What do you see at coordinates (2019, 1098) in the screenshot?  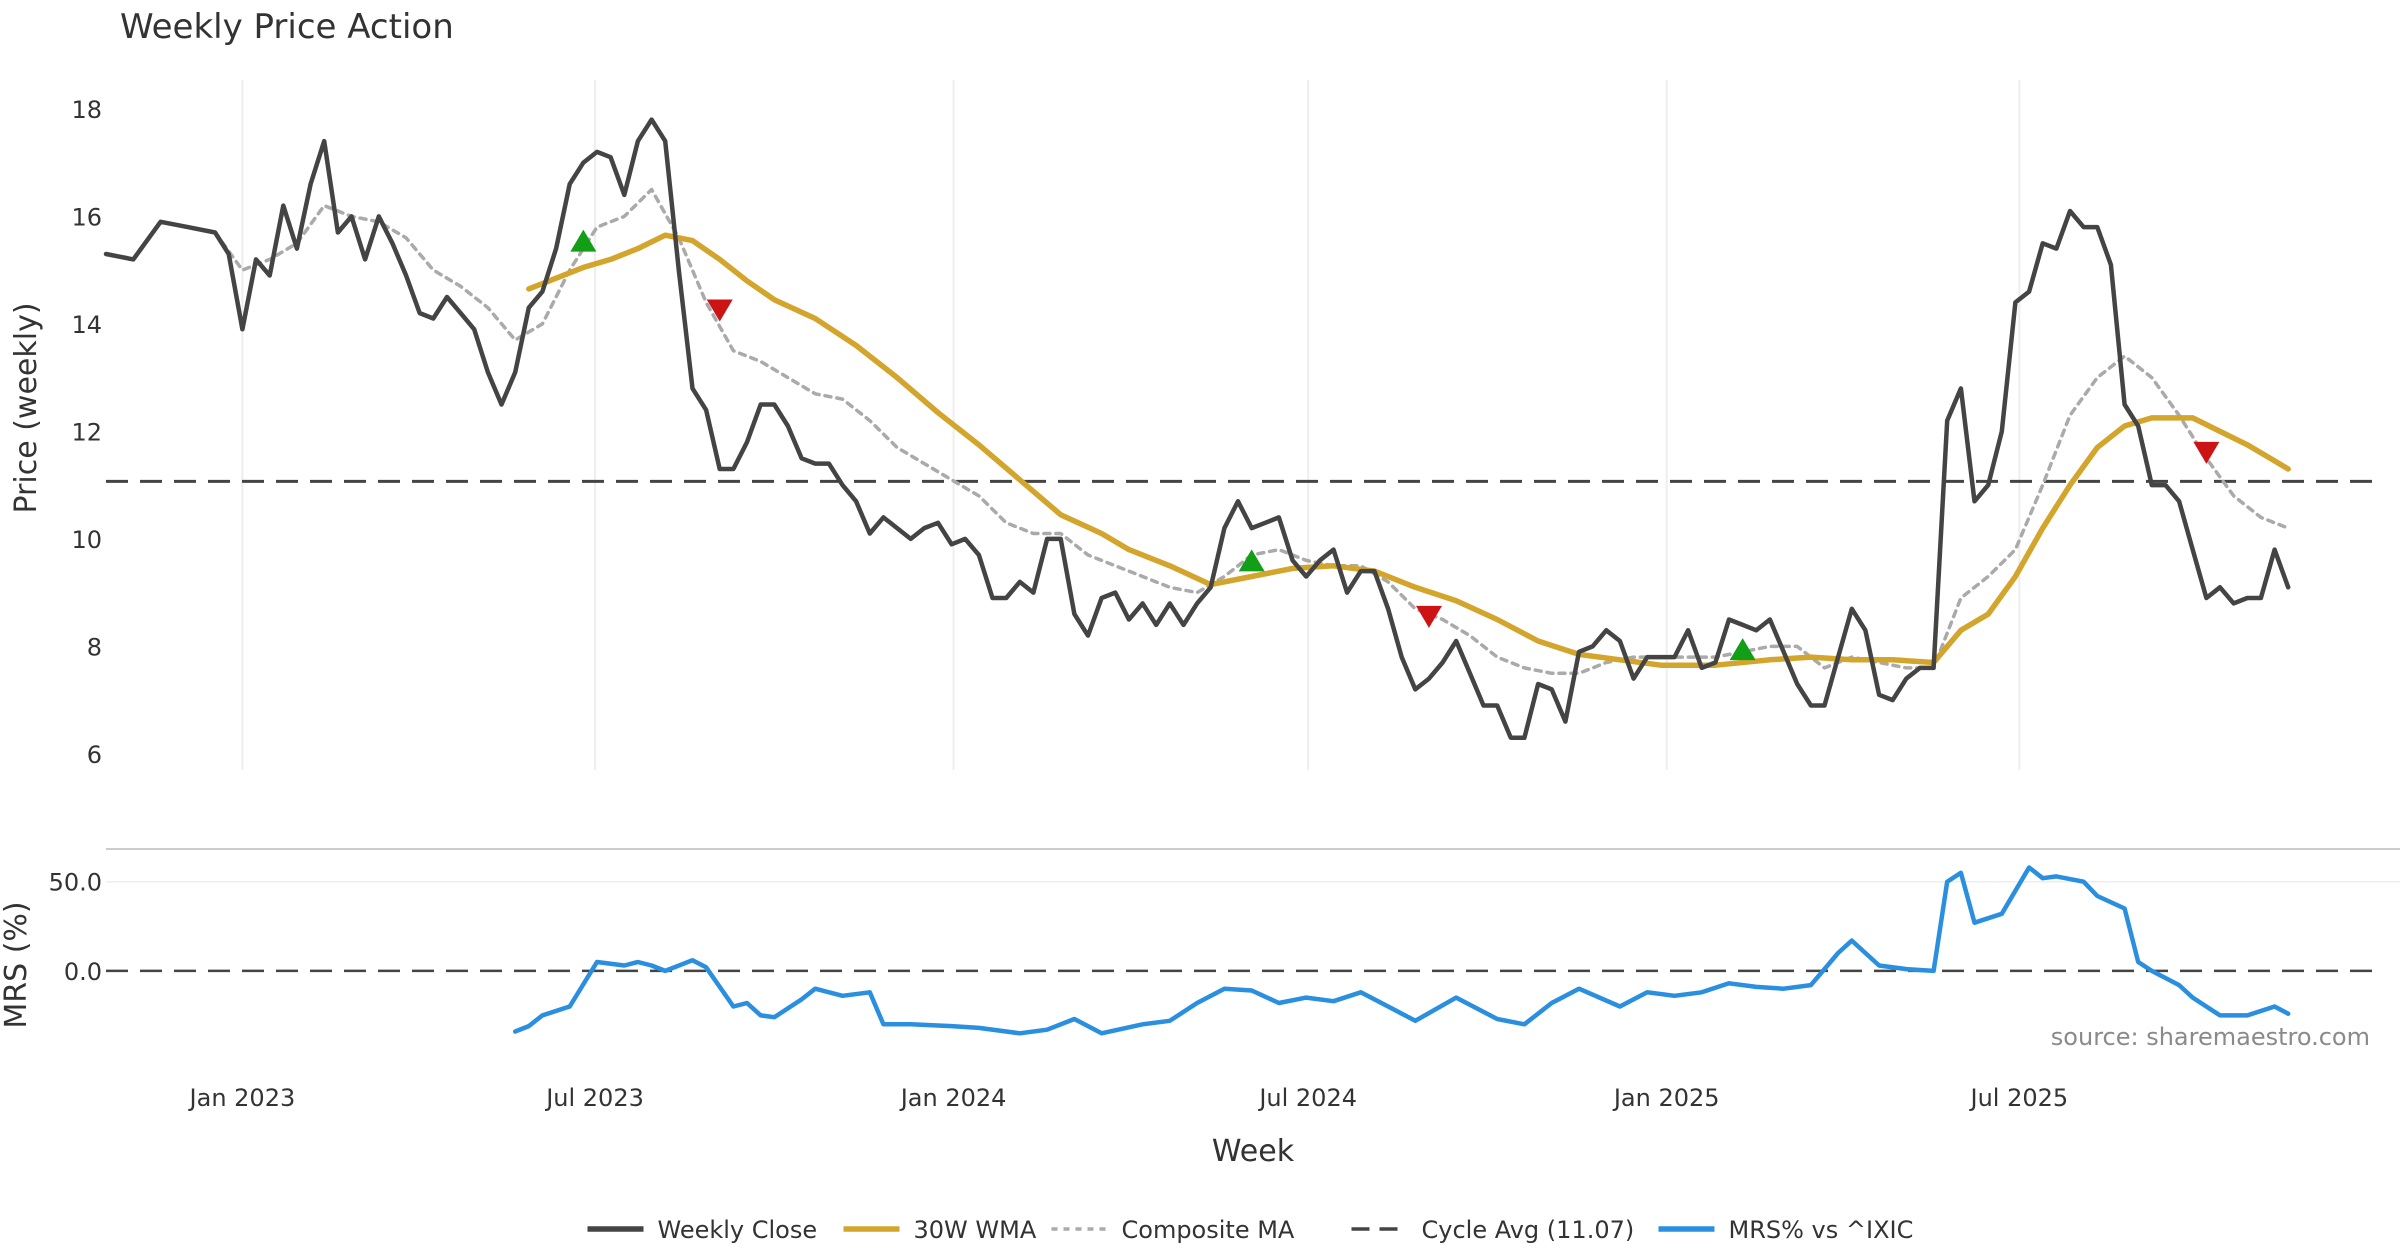 I see `x-tick-label: Jul 2025` at bounding box center [2019, 1098].